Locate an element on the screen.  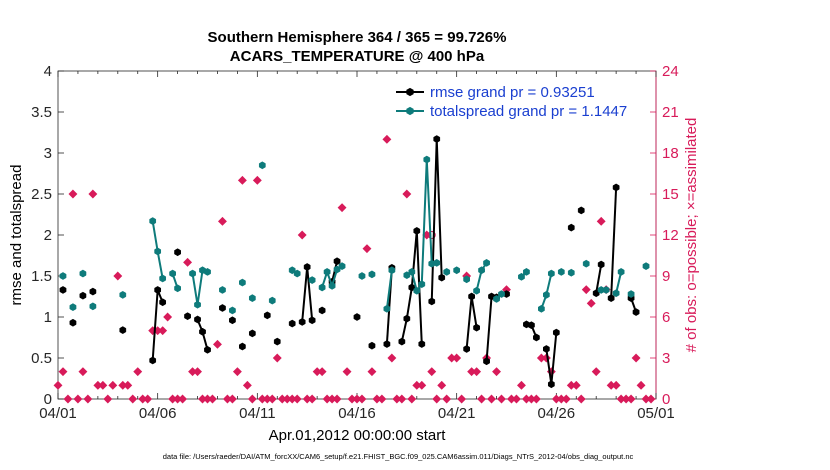
legend-label: totalspread grand pr = 1.1447 is located at coordinates (528, 111).